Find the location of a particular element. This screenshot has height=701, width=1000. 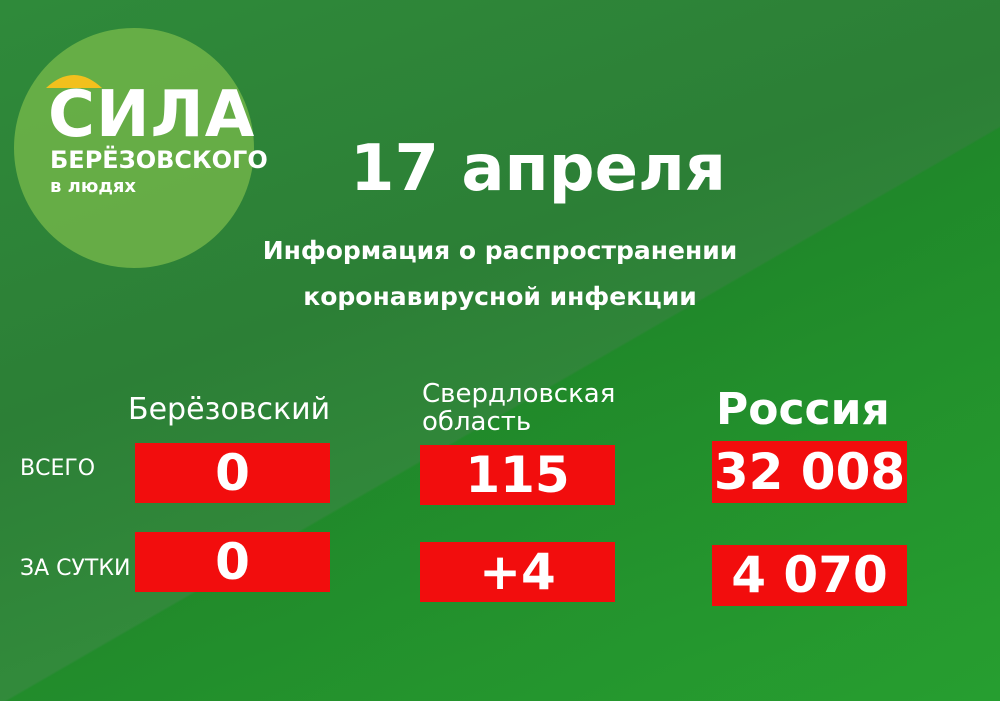

row-label: ЗА СУТКИ is located at coordinates (75, 568).